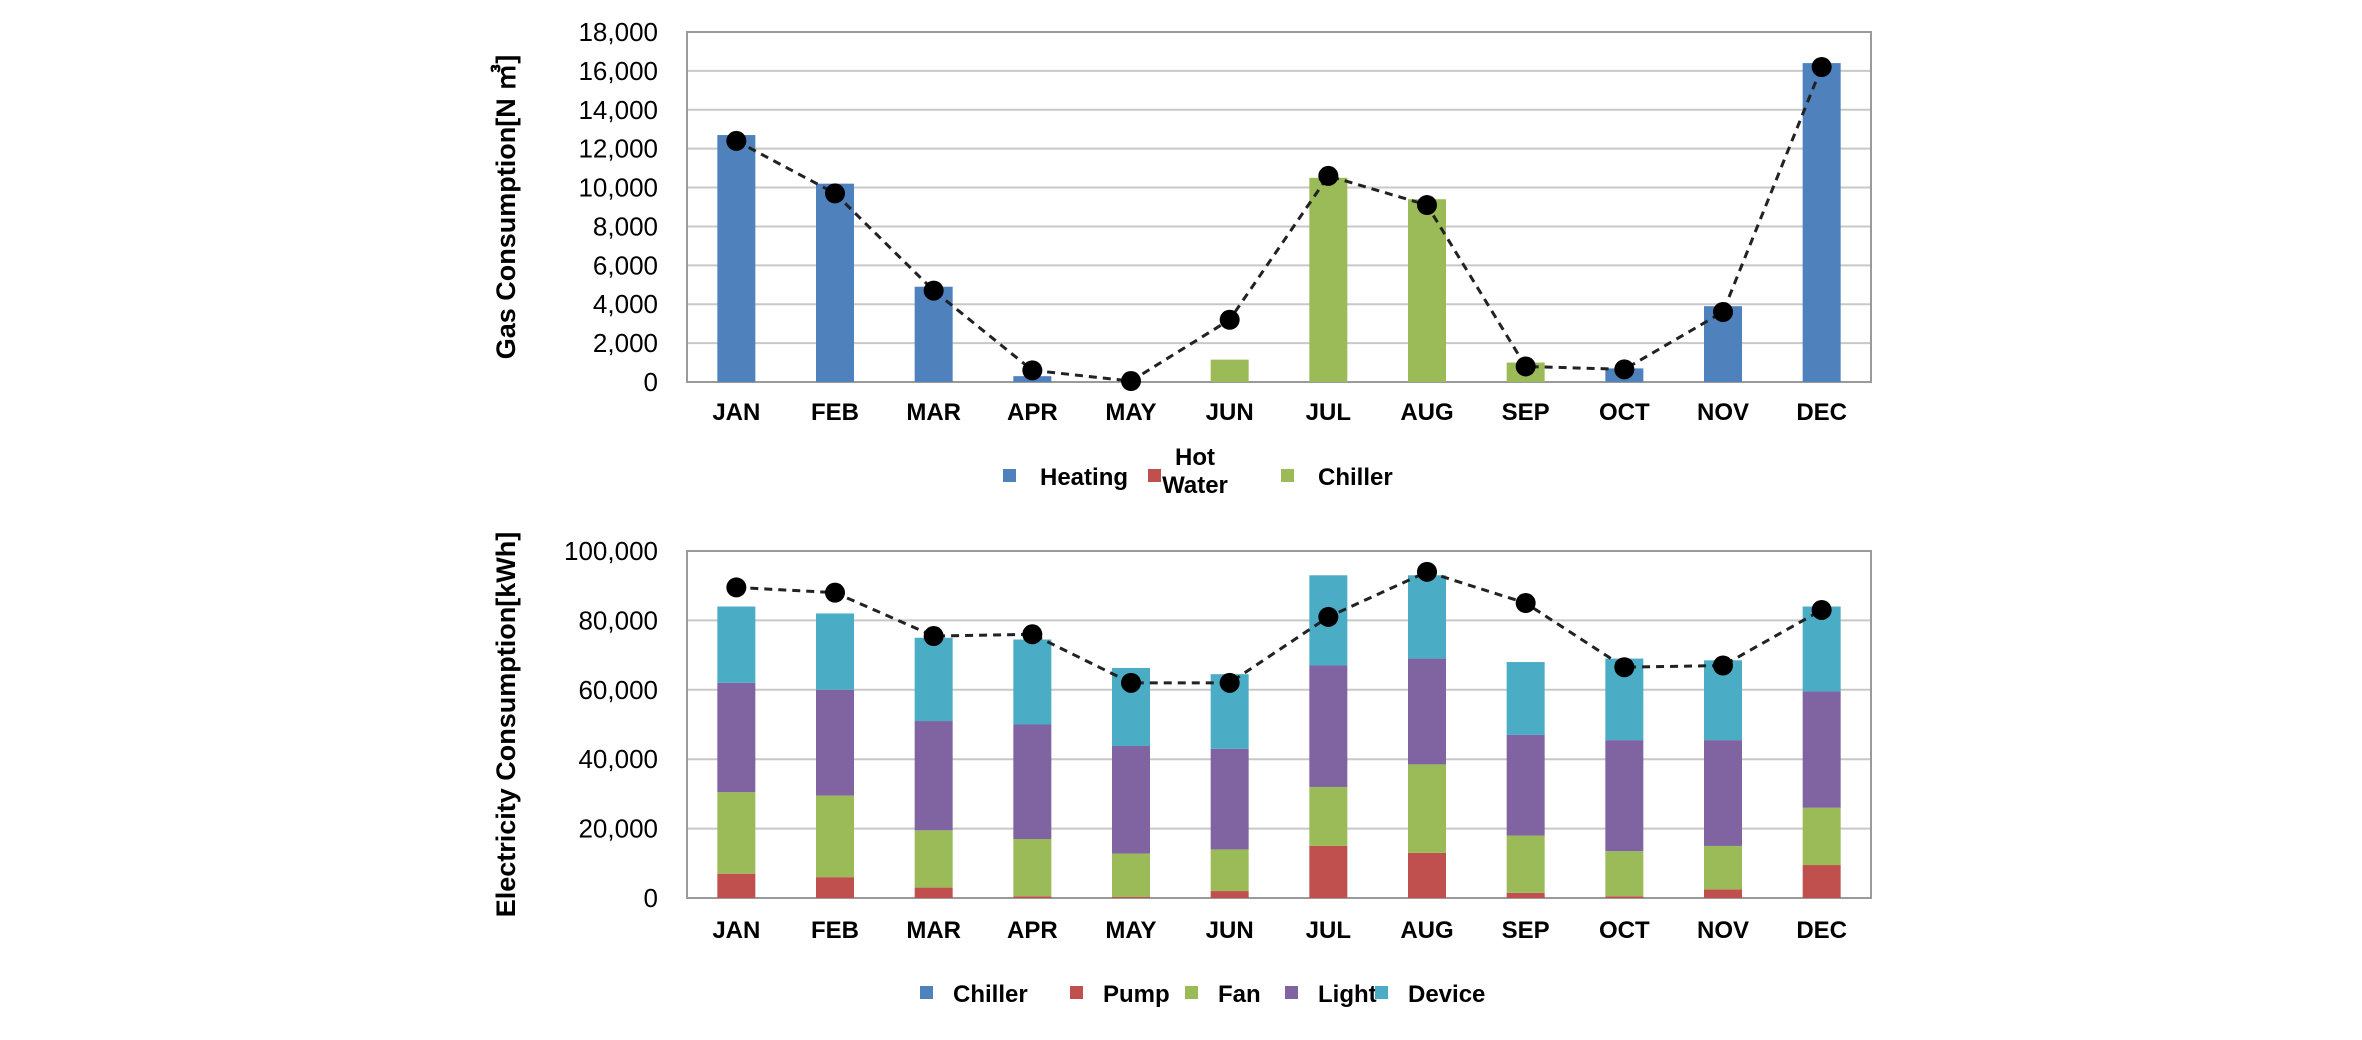  I want to click on y-tick-label: 6,000, so click(625, 265).